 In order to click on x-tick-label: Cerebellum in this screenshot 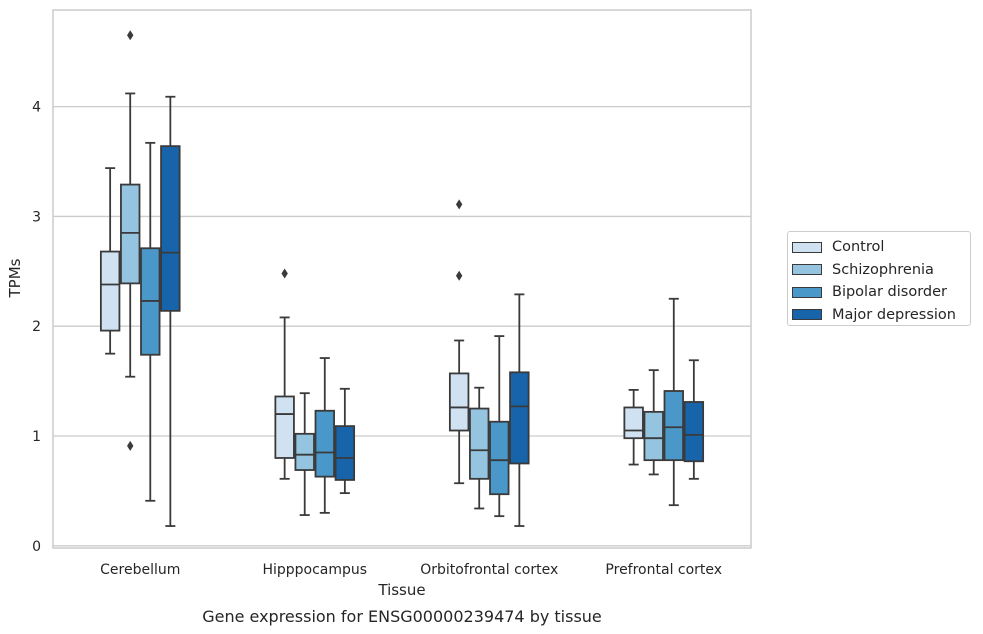, I will do `click(140, 570)`.